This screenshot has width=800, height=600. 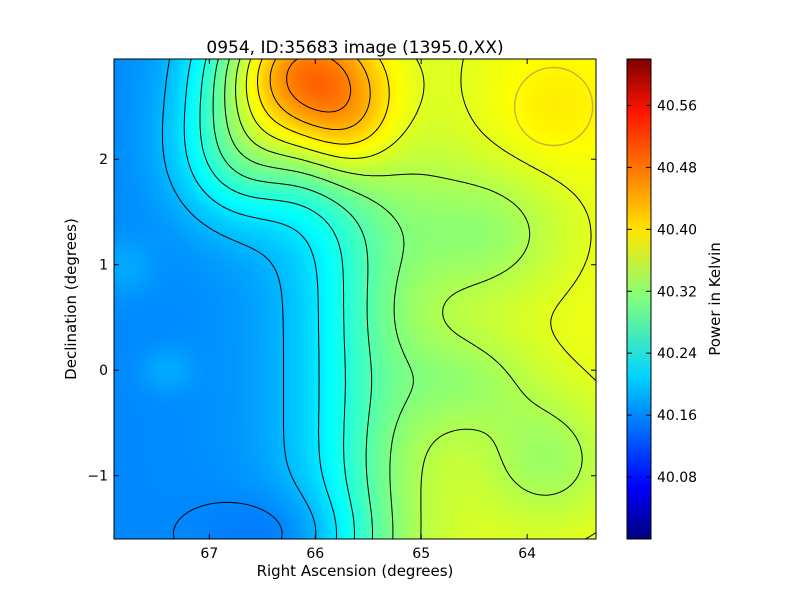 What do you see at coordinates (355, 571) in the screenshot?
I see `x-axis-label: Right Ascension (degrees)` at bounding box center [355, 571].